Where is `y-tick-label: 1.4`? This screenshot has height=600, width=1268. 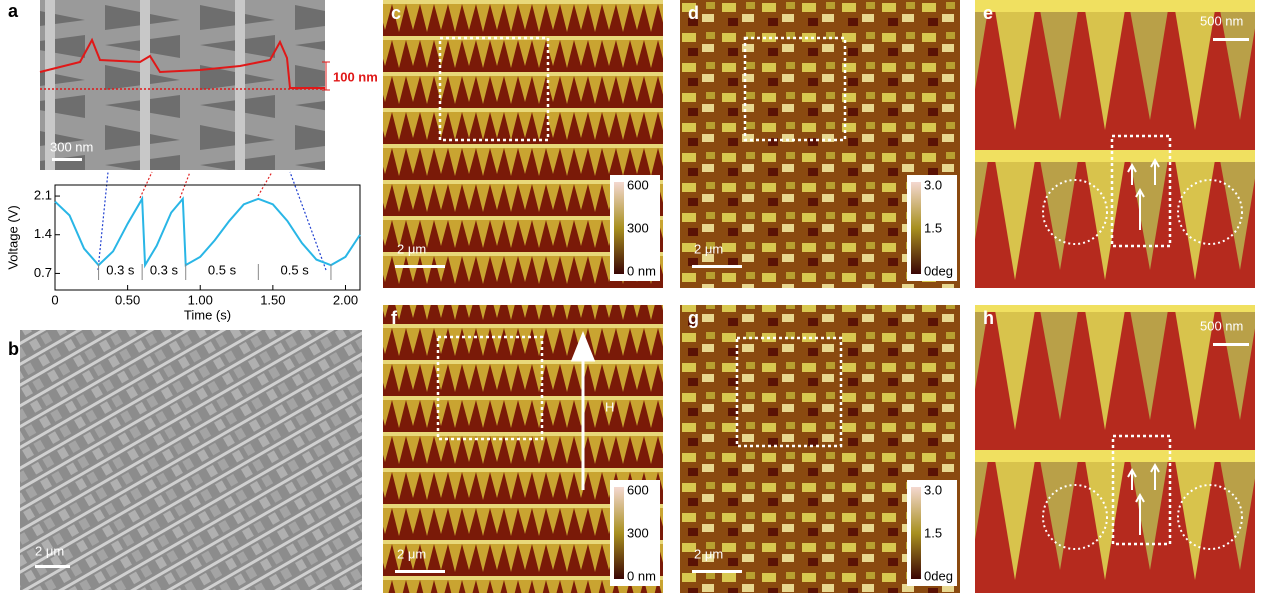
y-tick-label: 1.4 is located at coordinates (43, 233).